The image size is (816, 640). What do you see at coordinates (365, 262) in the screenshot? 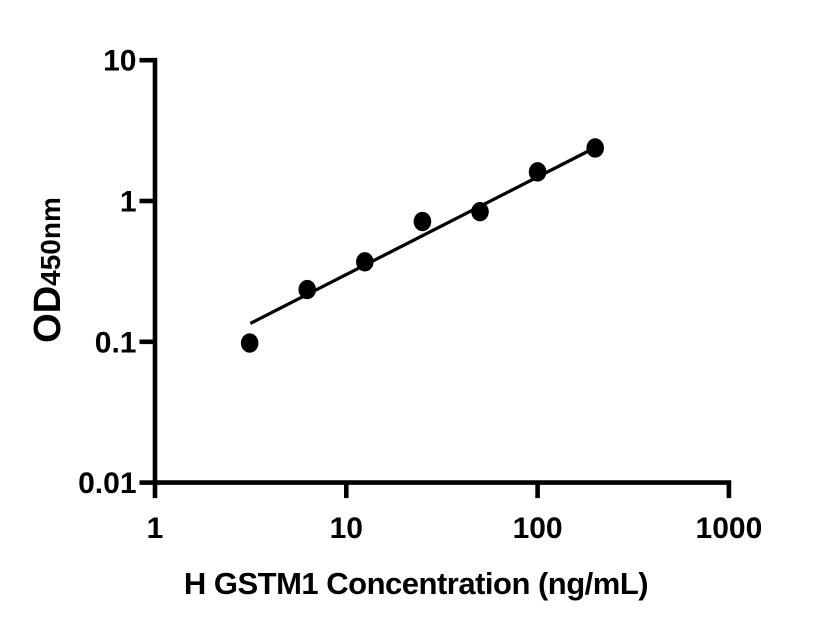
I see `data-point-x12.5` at bounding box center [365, 262].